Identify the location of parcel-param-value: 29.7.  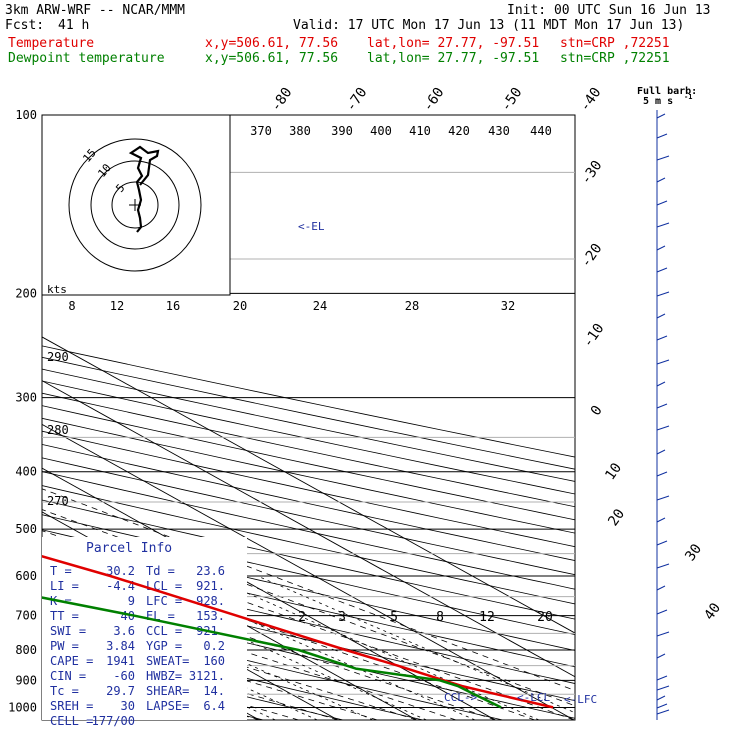
(120, 691).